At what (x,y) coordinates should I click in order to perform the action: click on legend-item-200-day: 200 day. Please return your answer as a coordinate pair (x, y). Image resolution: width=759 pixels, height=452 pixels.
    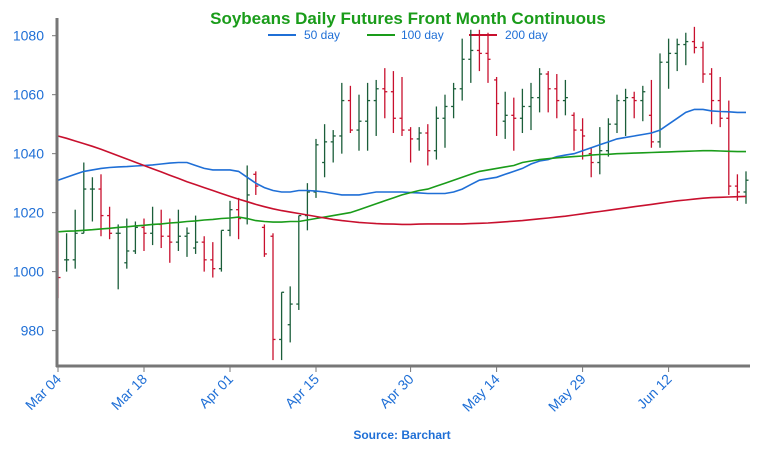
    Looking at the image, I should click on (508, 35).